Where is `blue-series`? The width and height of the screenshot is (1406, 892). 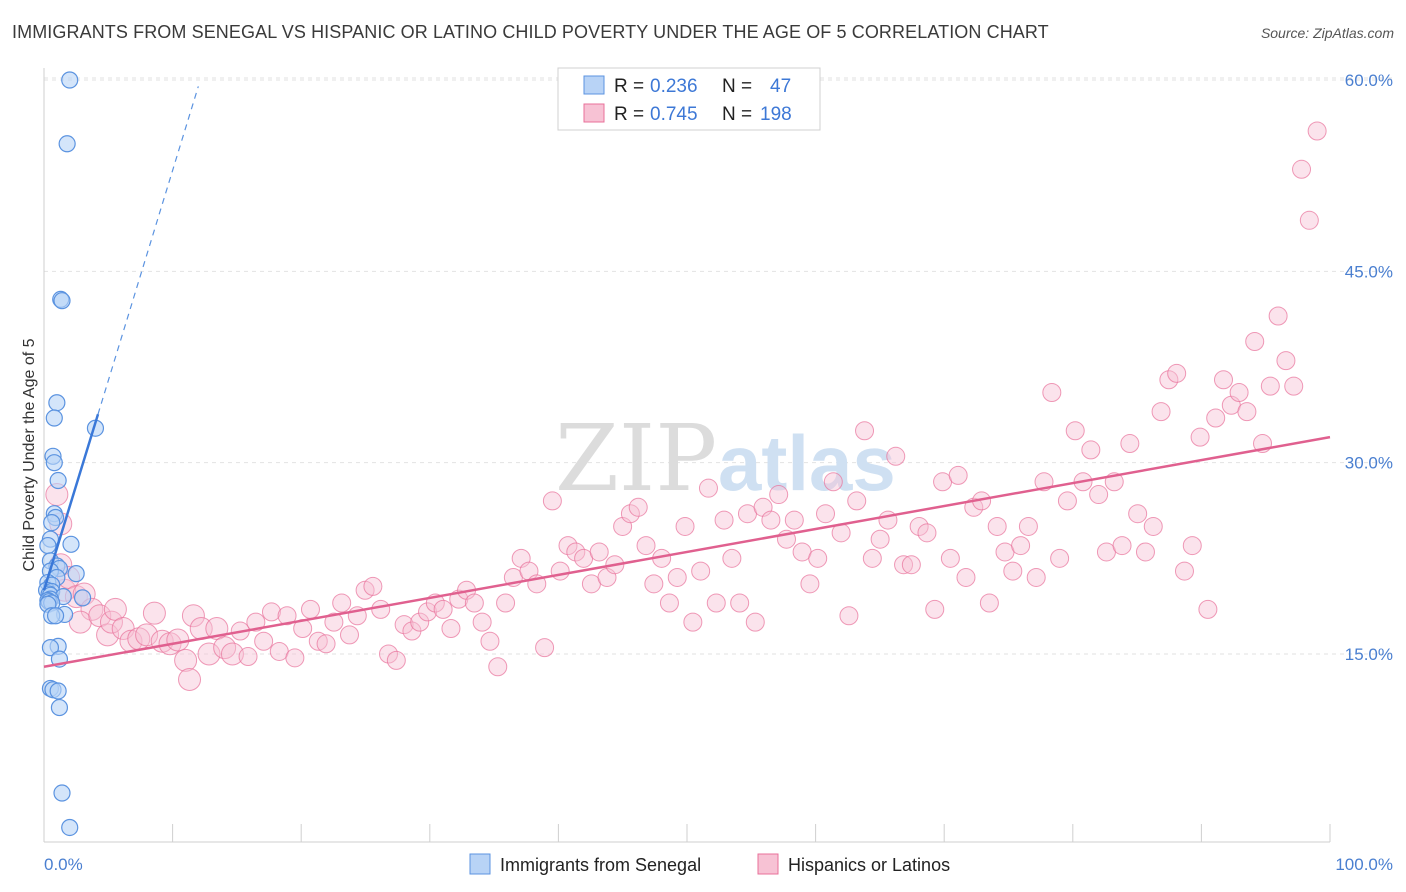 blue-series is located at coordinates (71, 454).